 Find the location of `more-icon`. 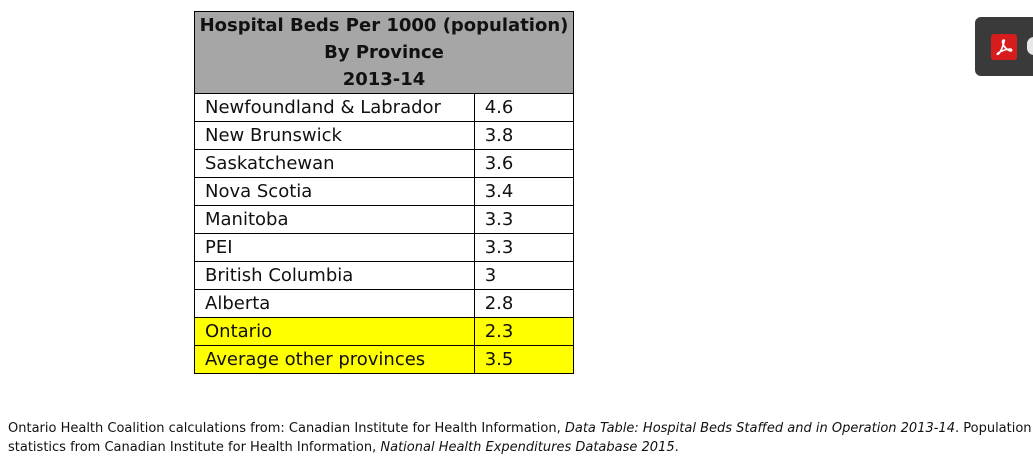

more-icon is located at coordinates (1030, 46).